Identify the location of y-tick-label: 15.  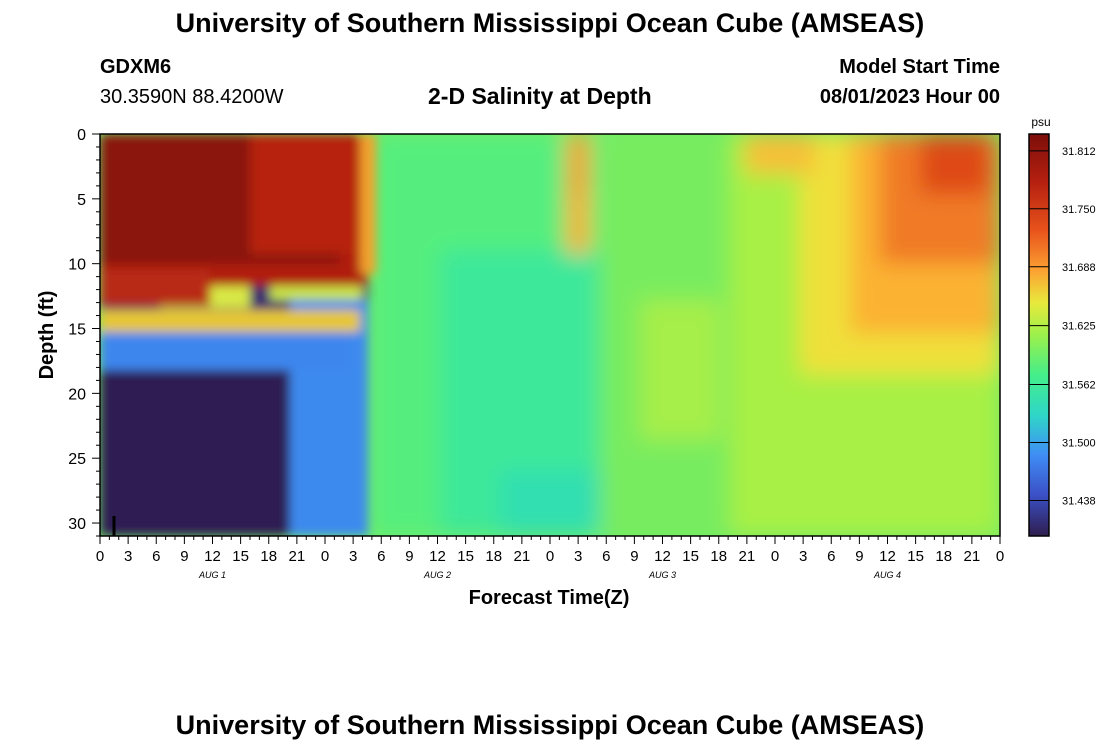
(77, 330).